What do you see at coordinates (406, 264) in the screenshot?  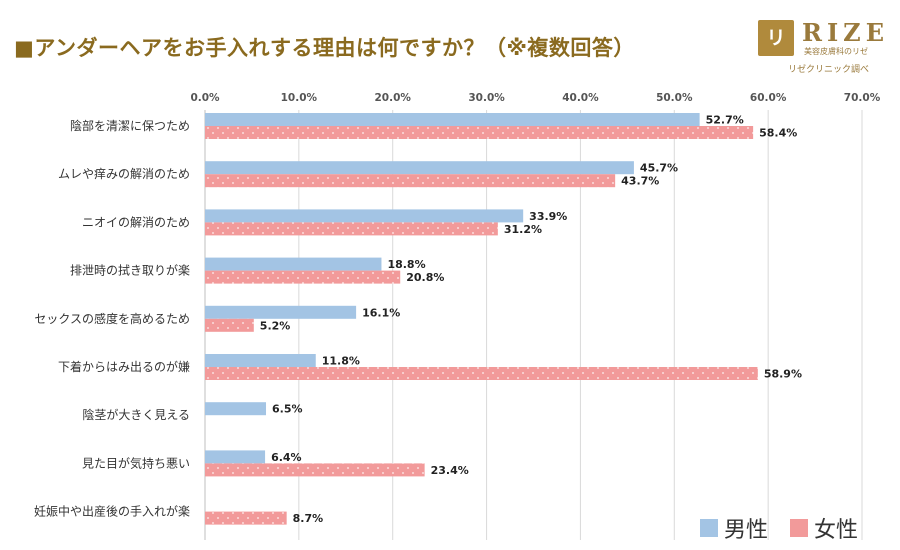 I see `value-label: 18.8%` at bounding box center [406, 264].